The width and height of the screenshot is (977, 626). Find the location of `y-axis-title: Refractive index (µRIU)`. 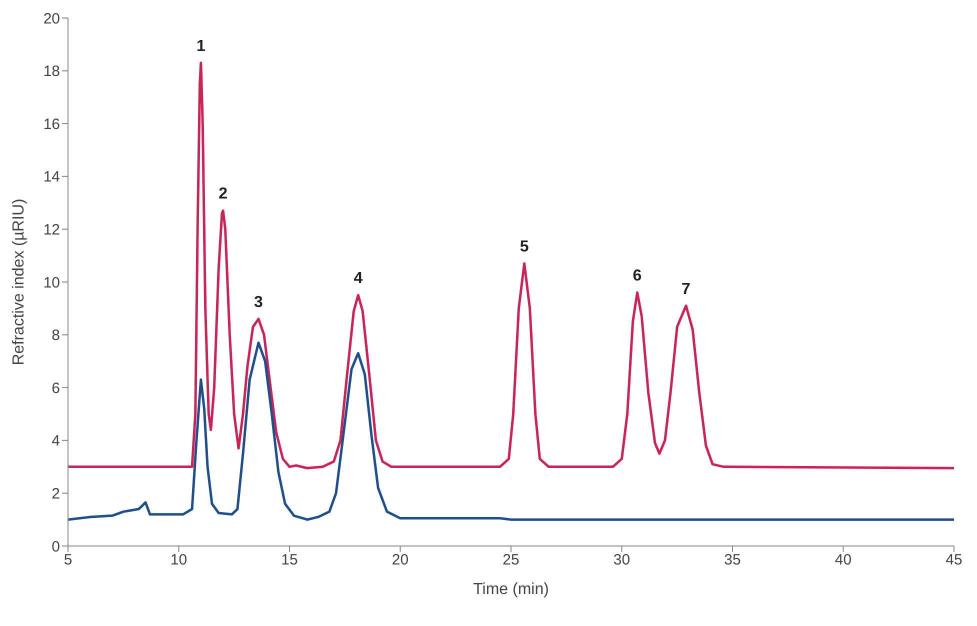

y-axis-title: Refractive index (µRIU) is located at coordinates (19, 282).